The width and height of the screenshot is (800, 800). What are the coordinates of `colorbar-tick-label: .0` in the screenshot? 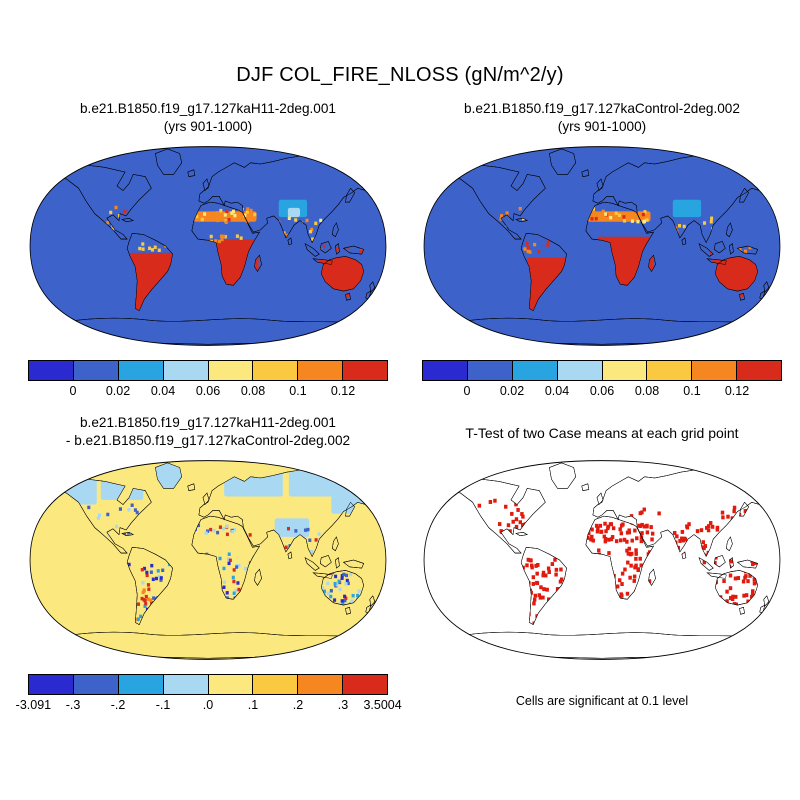 It's located at (208, 705).